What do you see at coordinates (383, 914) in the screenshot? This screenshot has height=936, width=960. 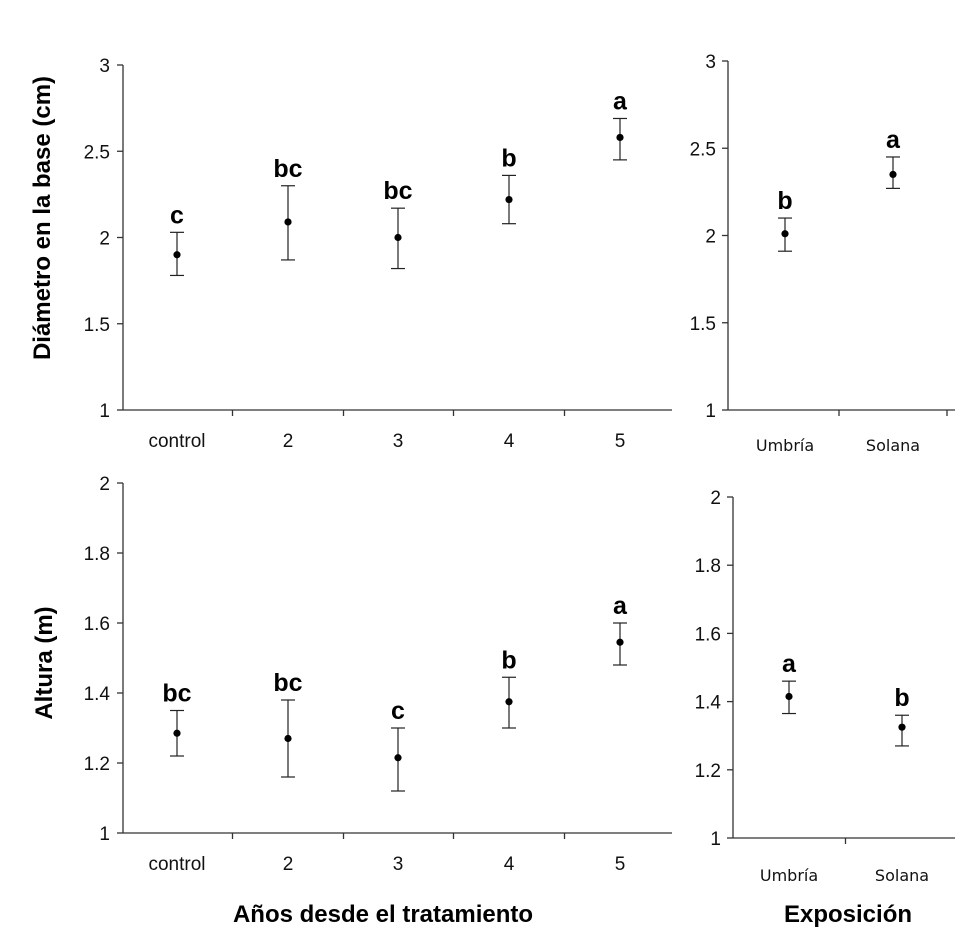 I see `x-title-years: Años desde el tratamiento` at bounding box center [383, 914].